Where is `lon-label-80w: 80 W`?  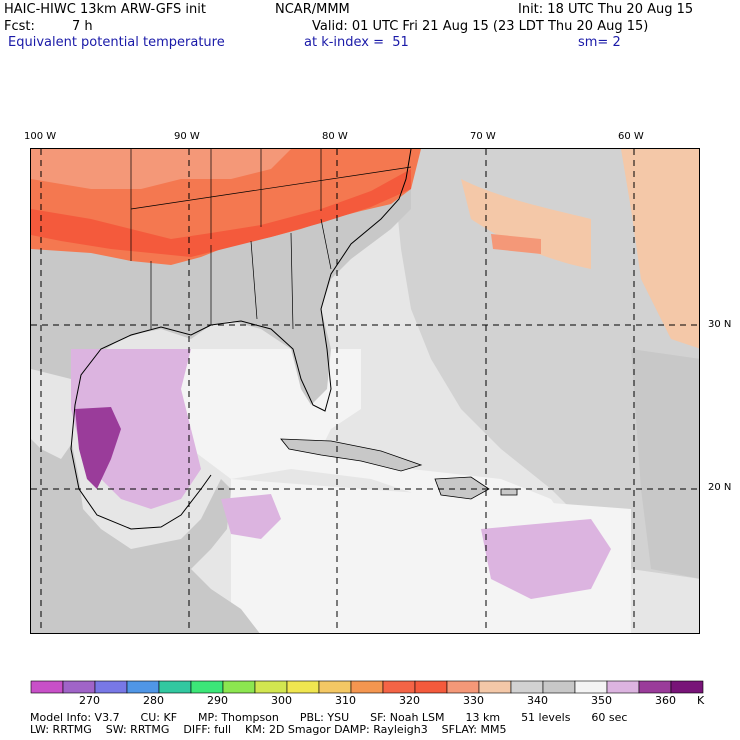
lon-label-80w: 80 W is located at coordinates (335, 136).